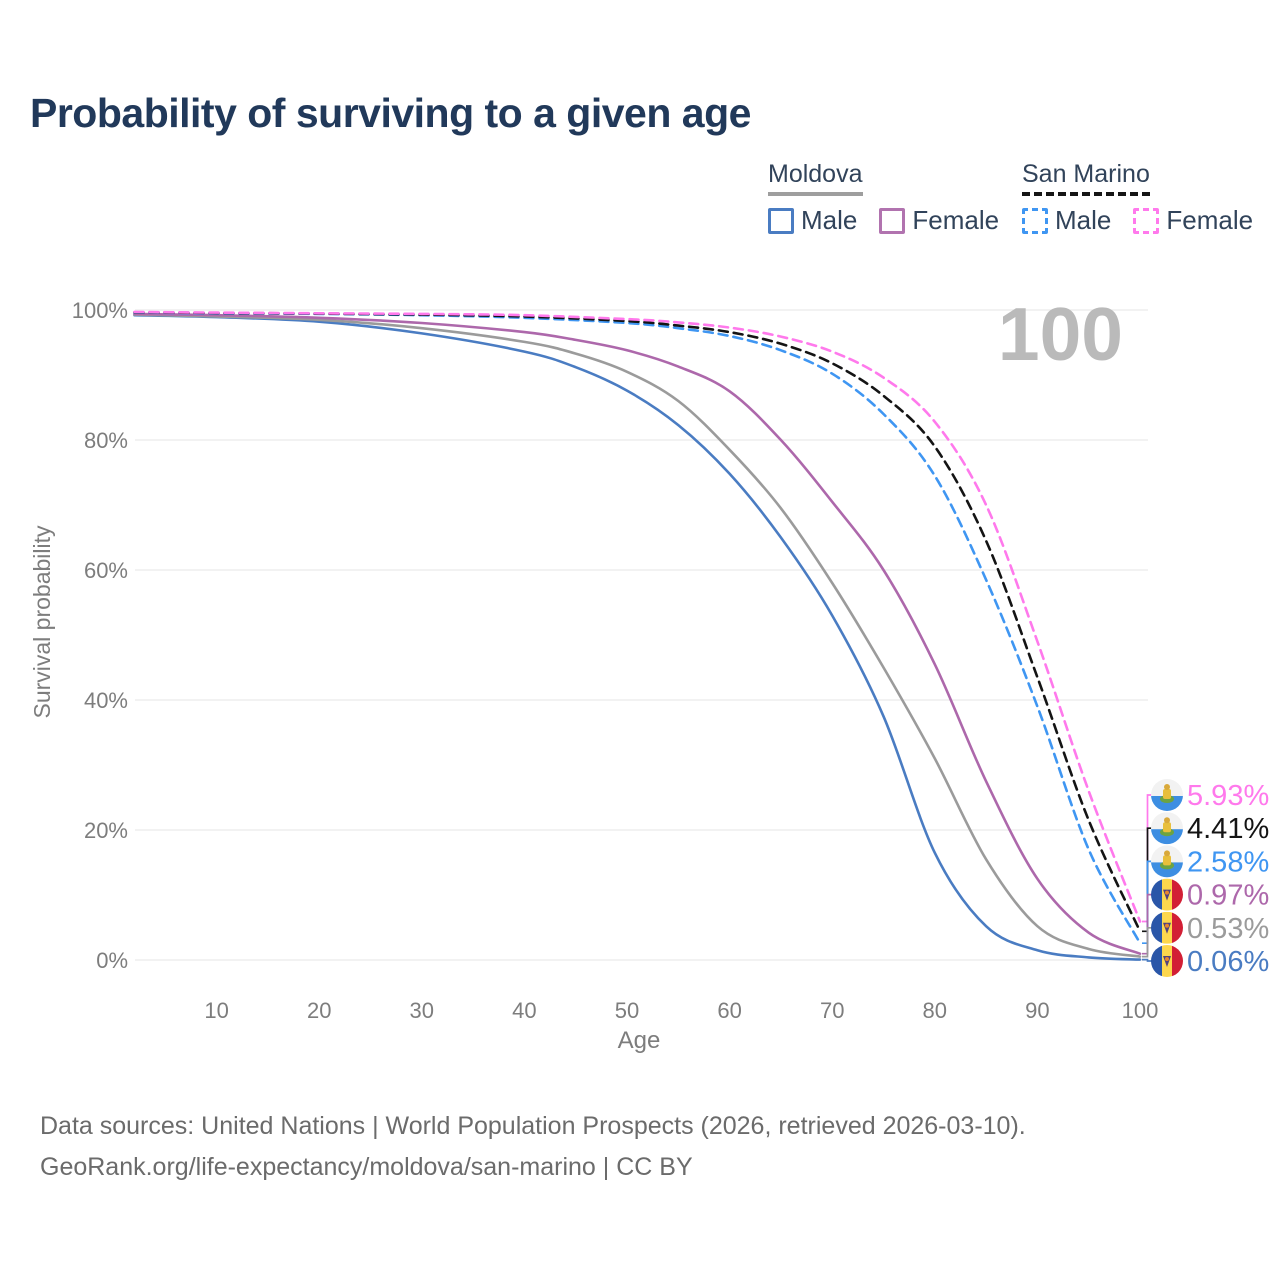 The image size is (1280, 1280). I want to click on end-value-label-sanmarino-female: 5.93%, so click(1228, 796).